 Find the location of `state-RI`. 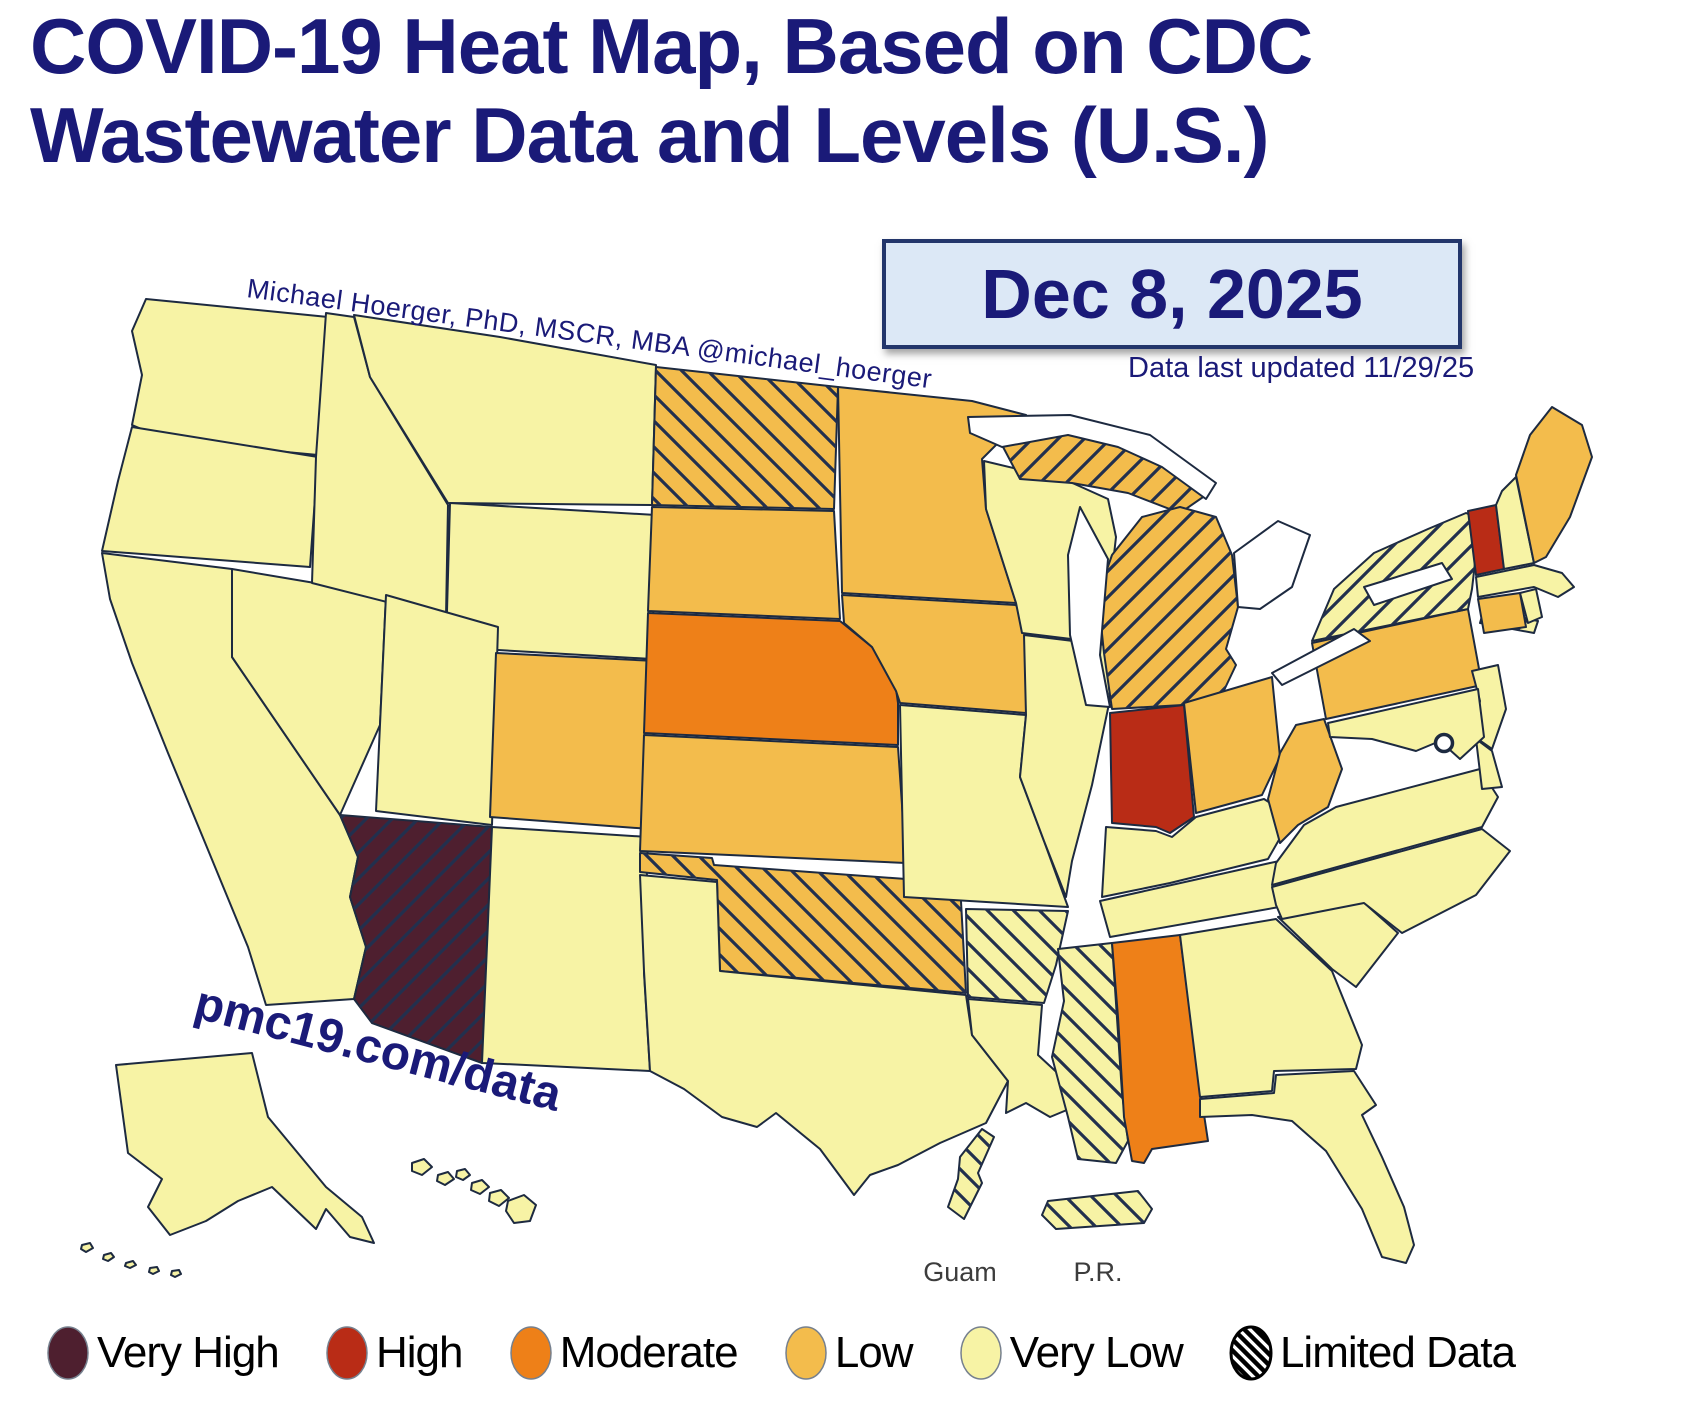

state-RI is located at coordinates (1531, 606).